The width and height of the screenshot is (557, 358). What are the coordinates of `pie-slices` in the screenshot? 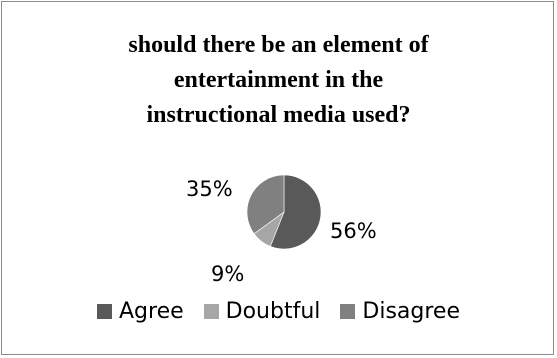 It's located at (284, 212).